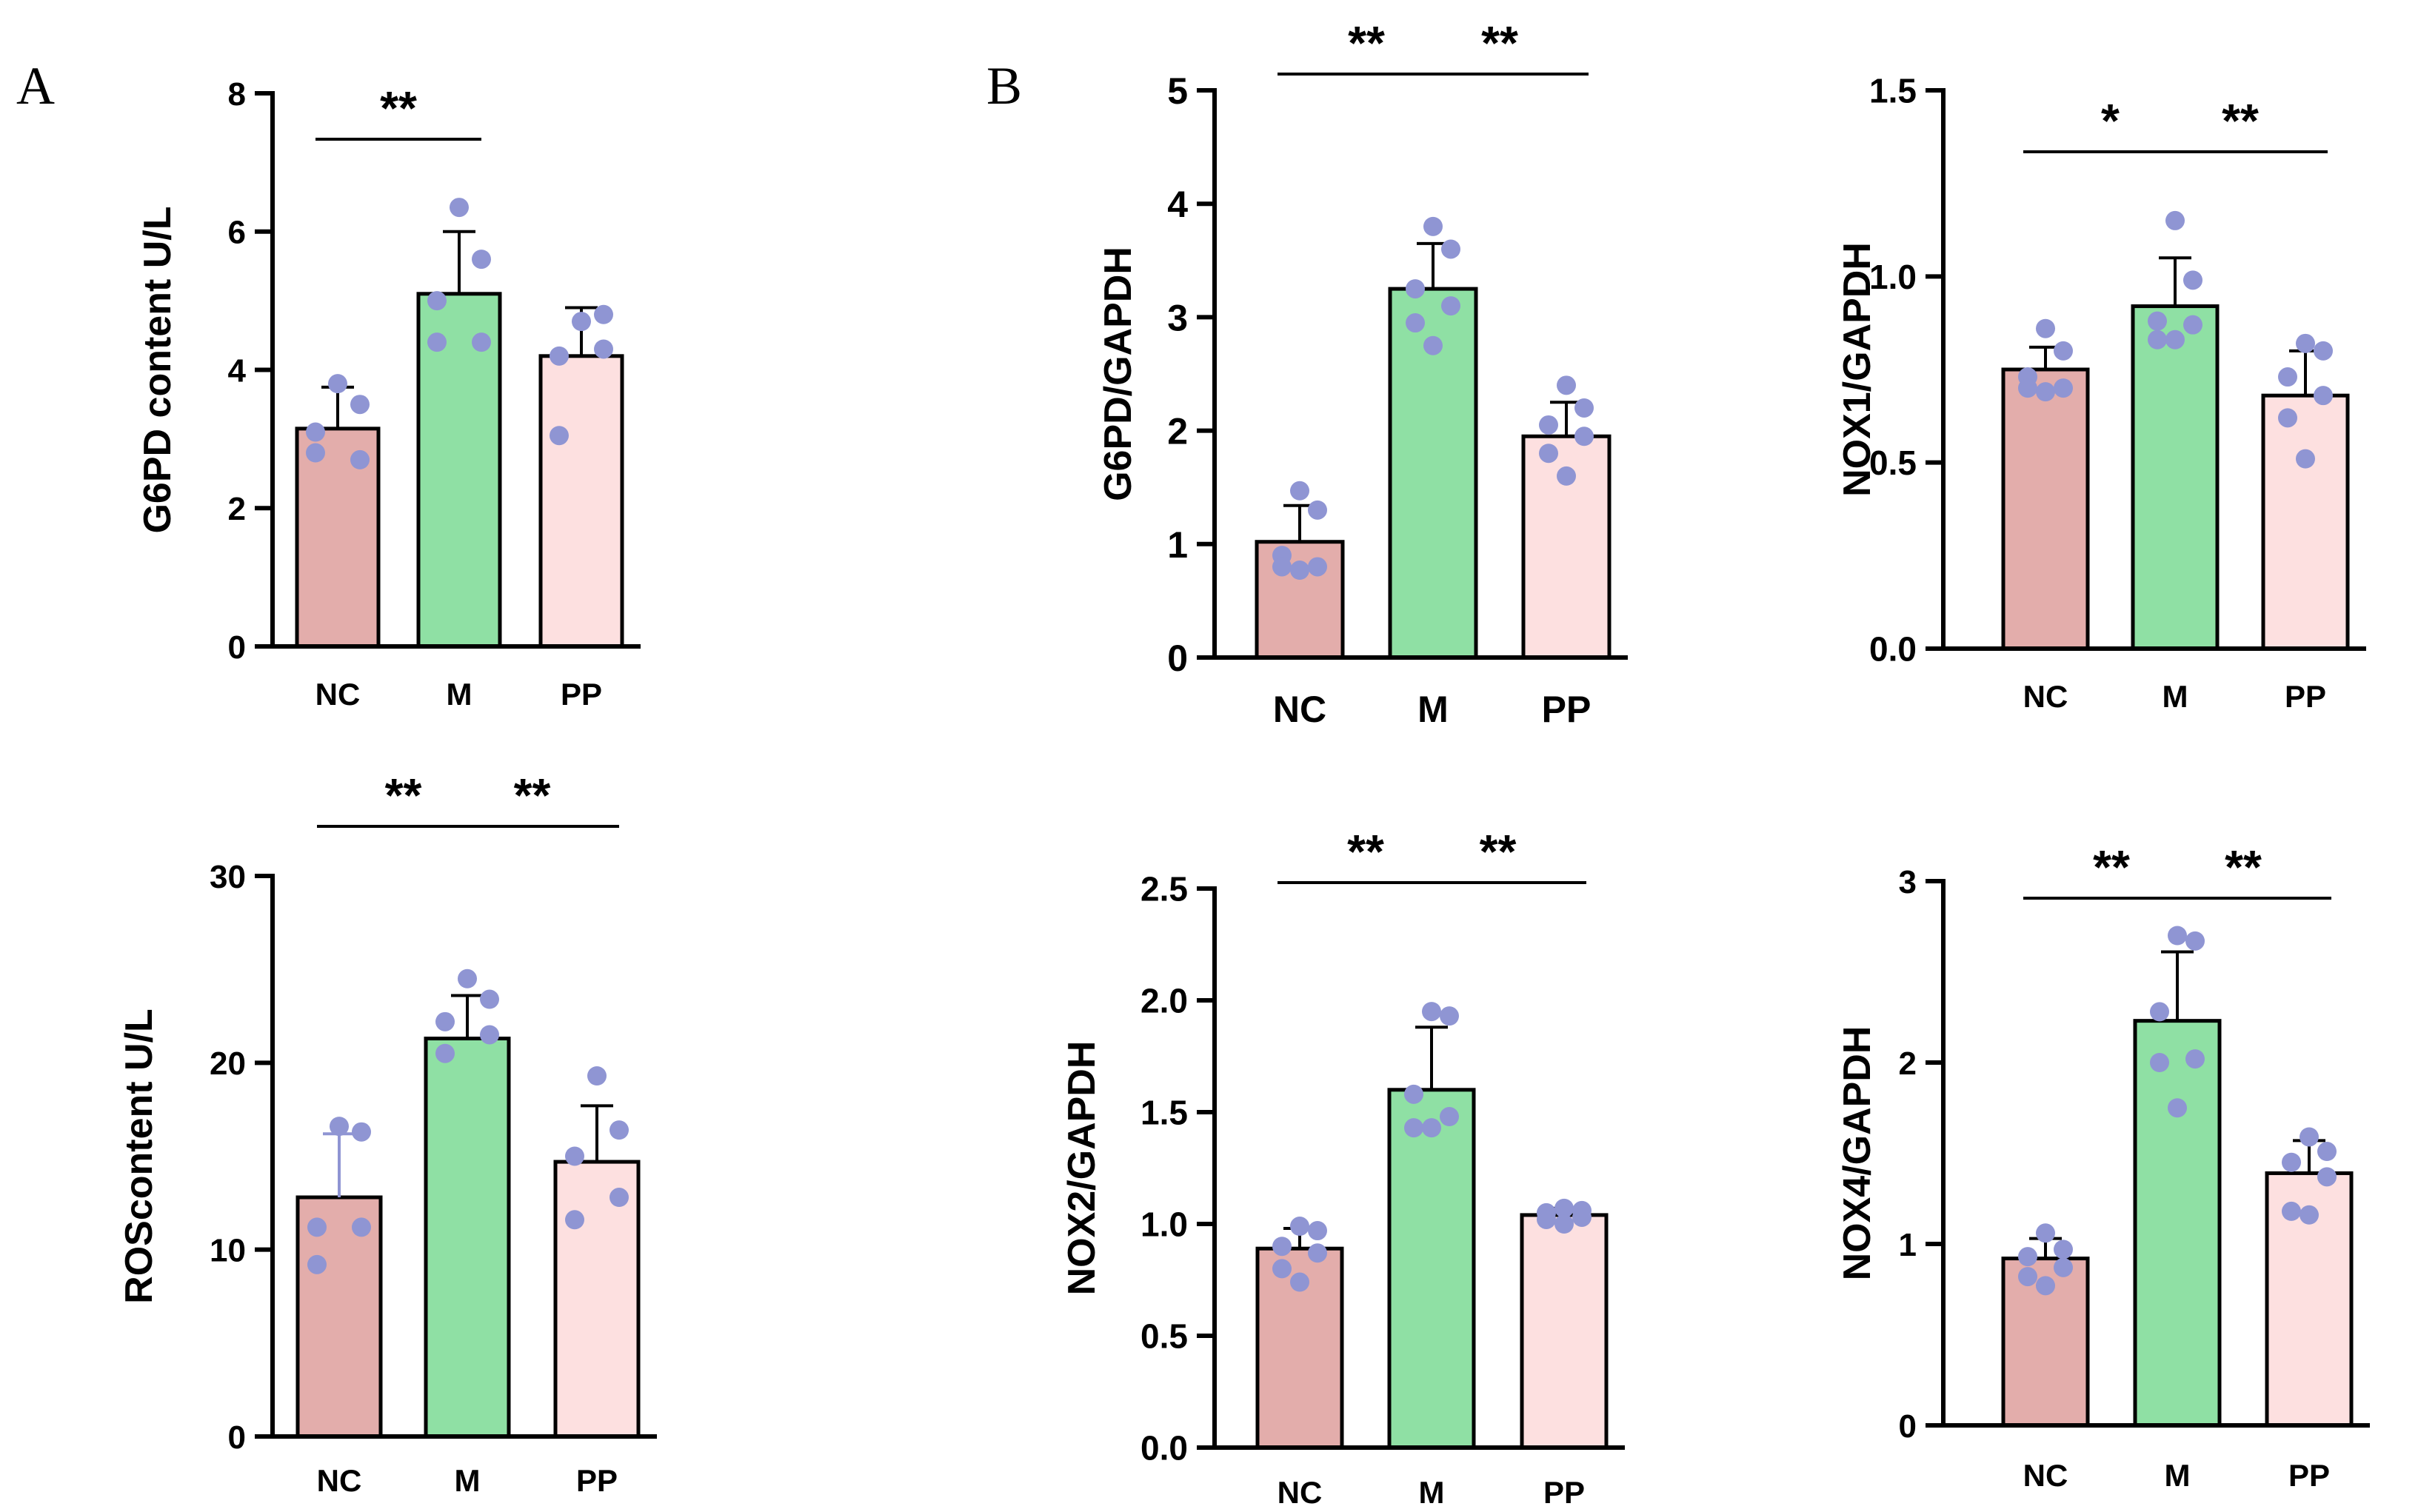 This screenshot has height=1512, width=2418. I want to click on y-tick-label: 8, so click(237, 94).